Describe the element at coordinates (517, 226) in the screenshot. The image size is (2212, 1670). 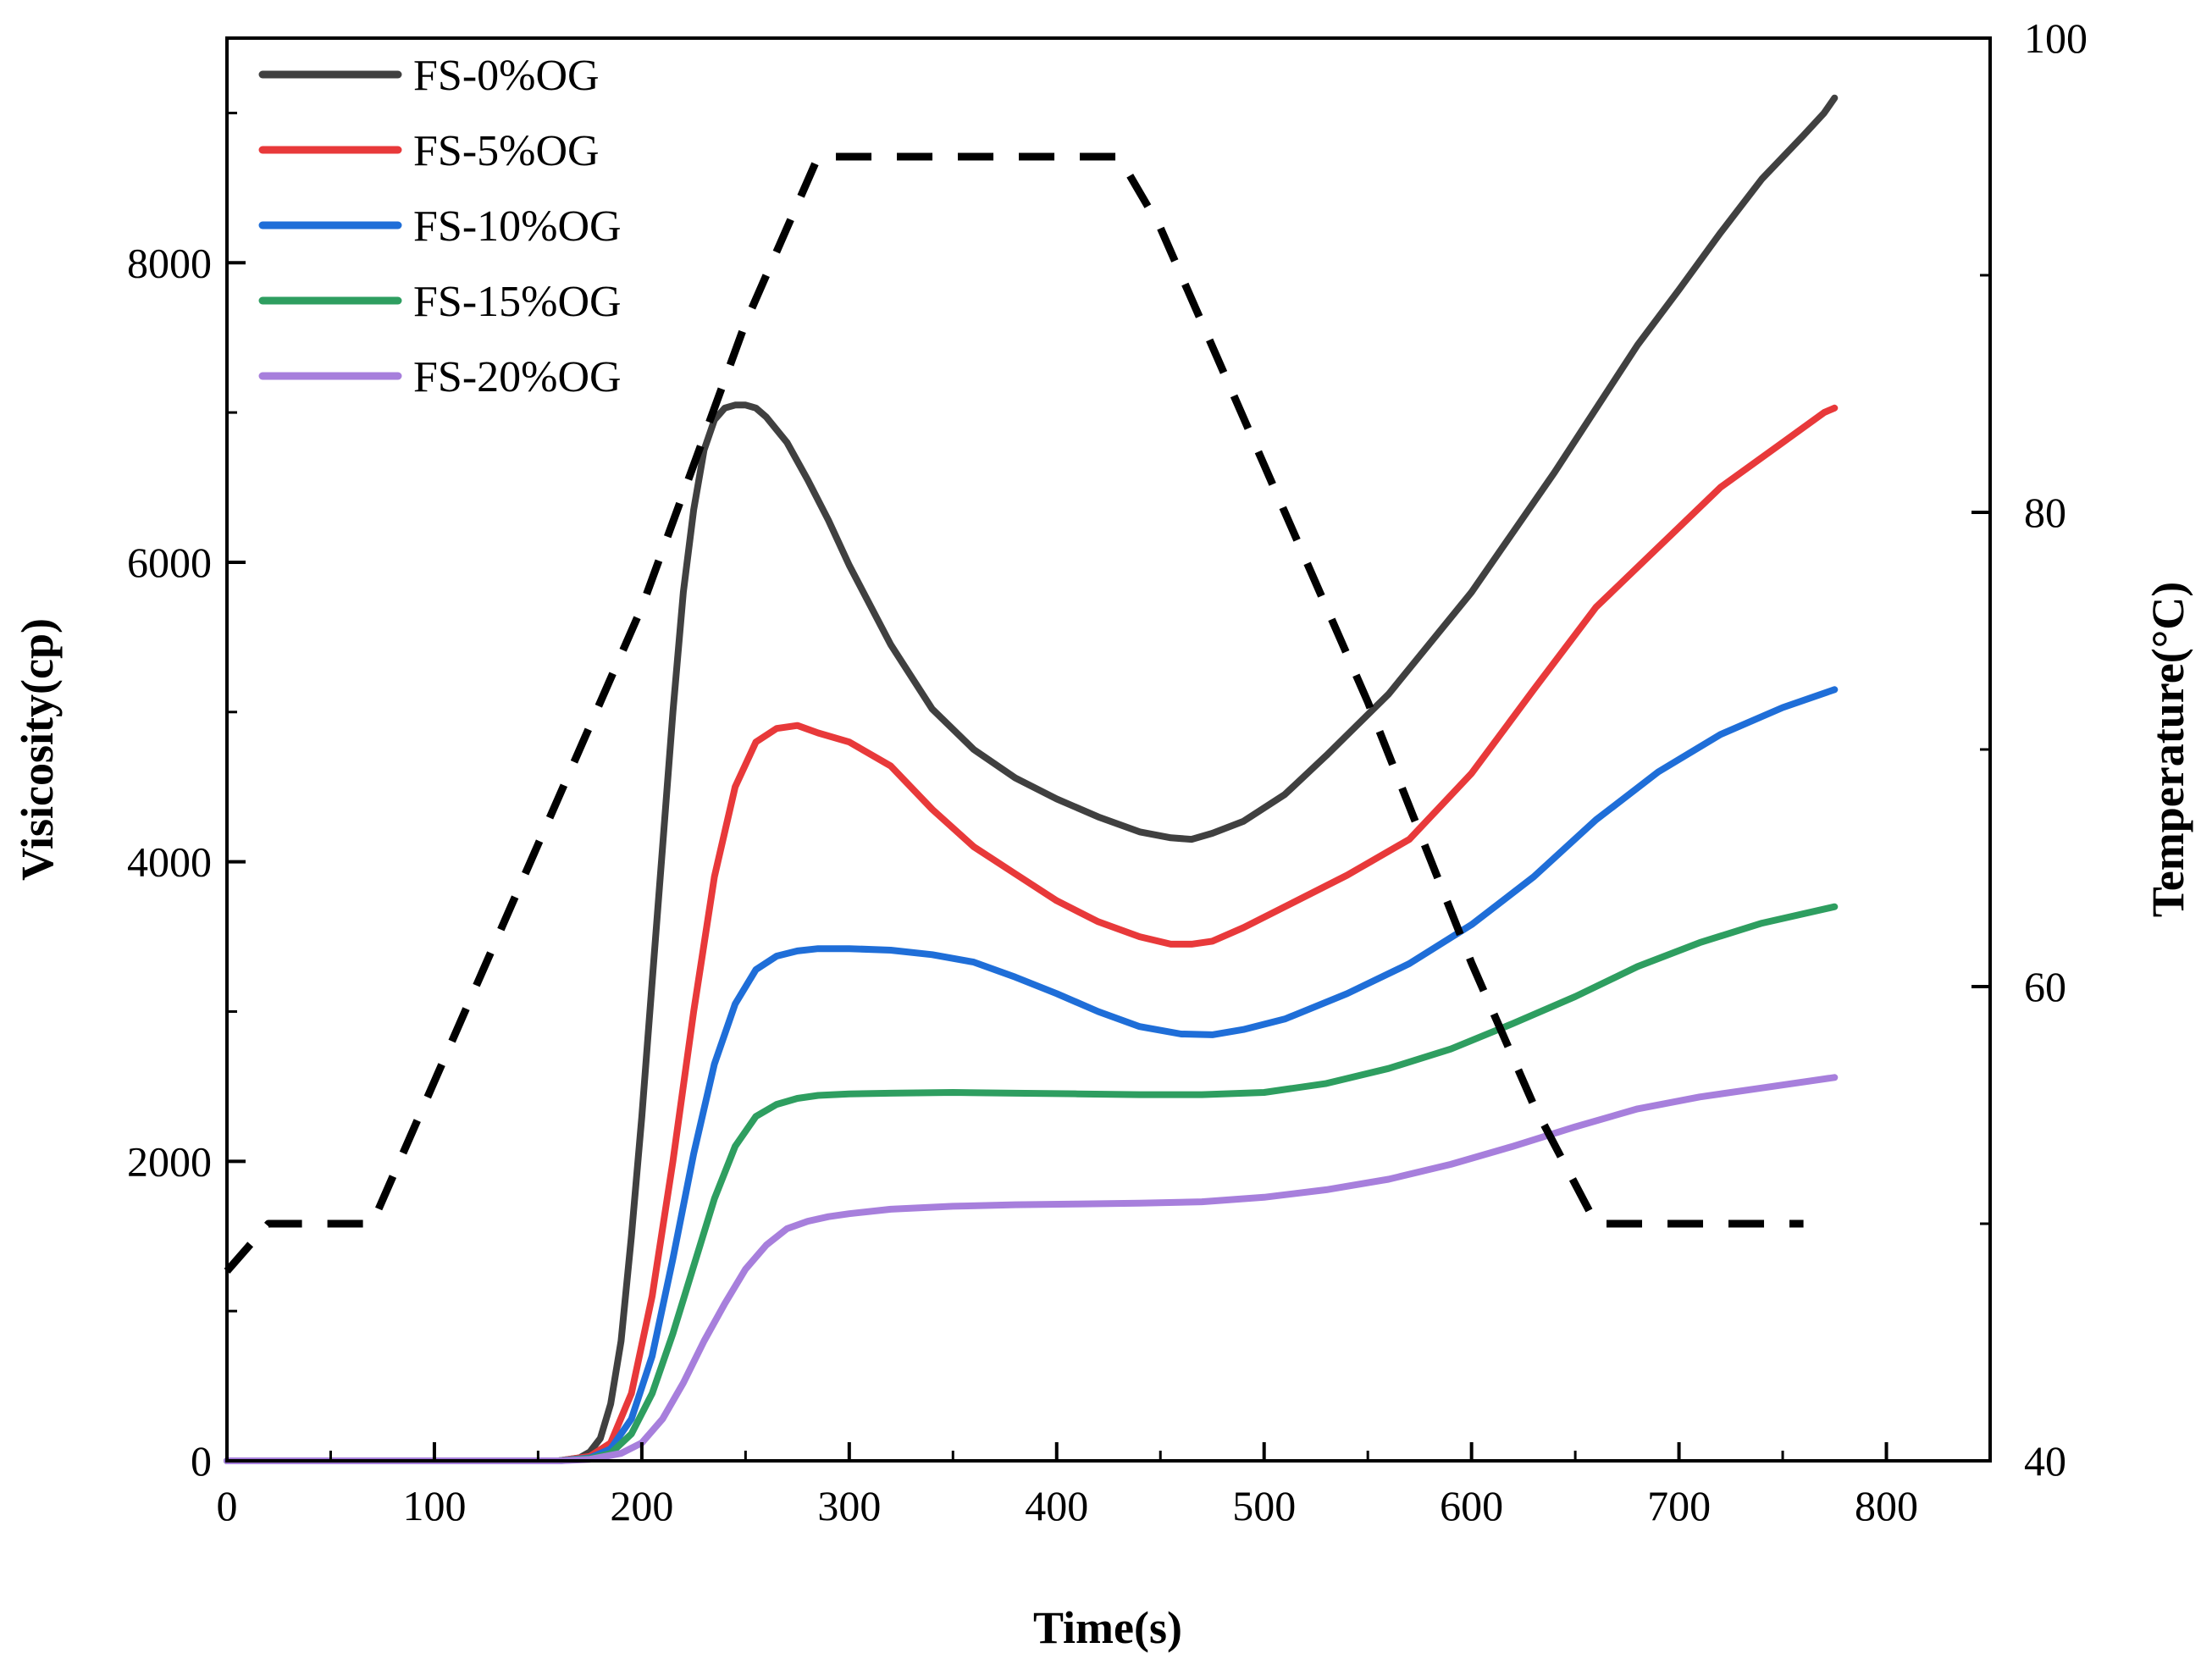
I see `legend-label-fs-10-og: FS-10%OG` at that location.